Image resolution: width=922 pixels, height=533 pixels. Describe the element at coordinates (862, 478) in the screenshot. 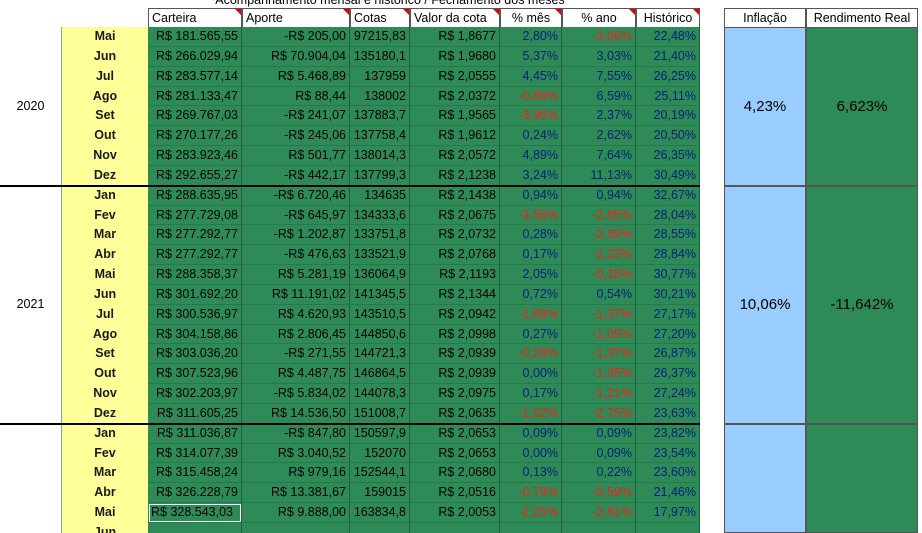

I see `real-return-block` at that location.